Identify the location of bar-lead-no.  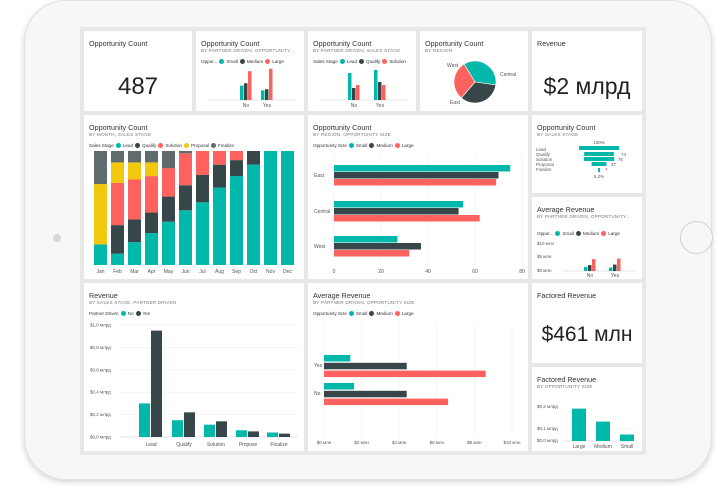
(144, 420).